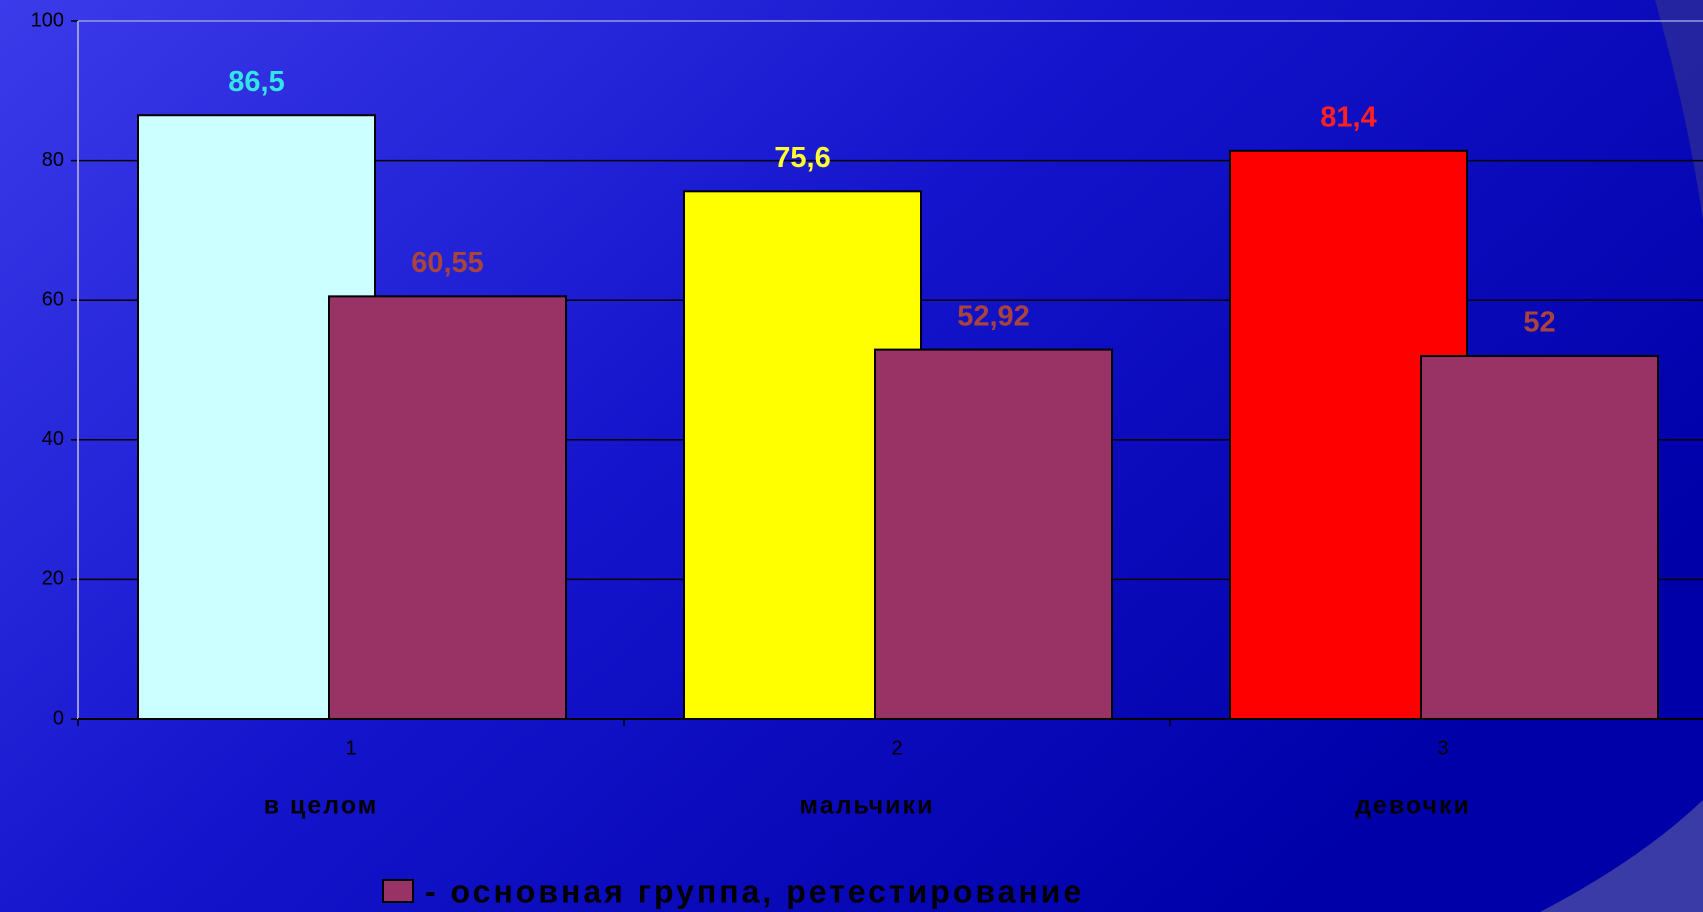 The height and width of the screenshot is (912, 1703). Describe the element at coordinates (754, 891) in the screenshot. I see `legend-label: - основная группа, ретестирование` at that location.